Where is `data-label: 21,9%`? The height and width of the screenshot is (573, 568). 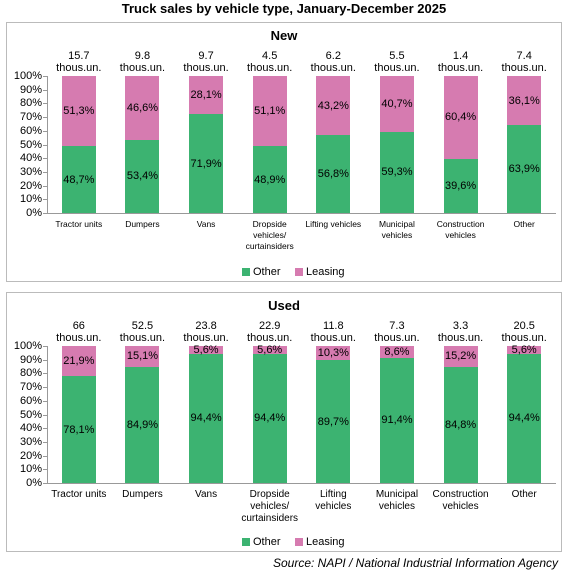
data-label: 21,9% is located at coordinates (79, 361).